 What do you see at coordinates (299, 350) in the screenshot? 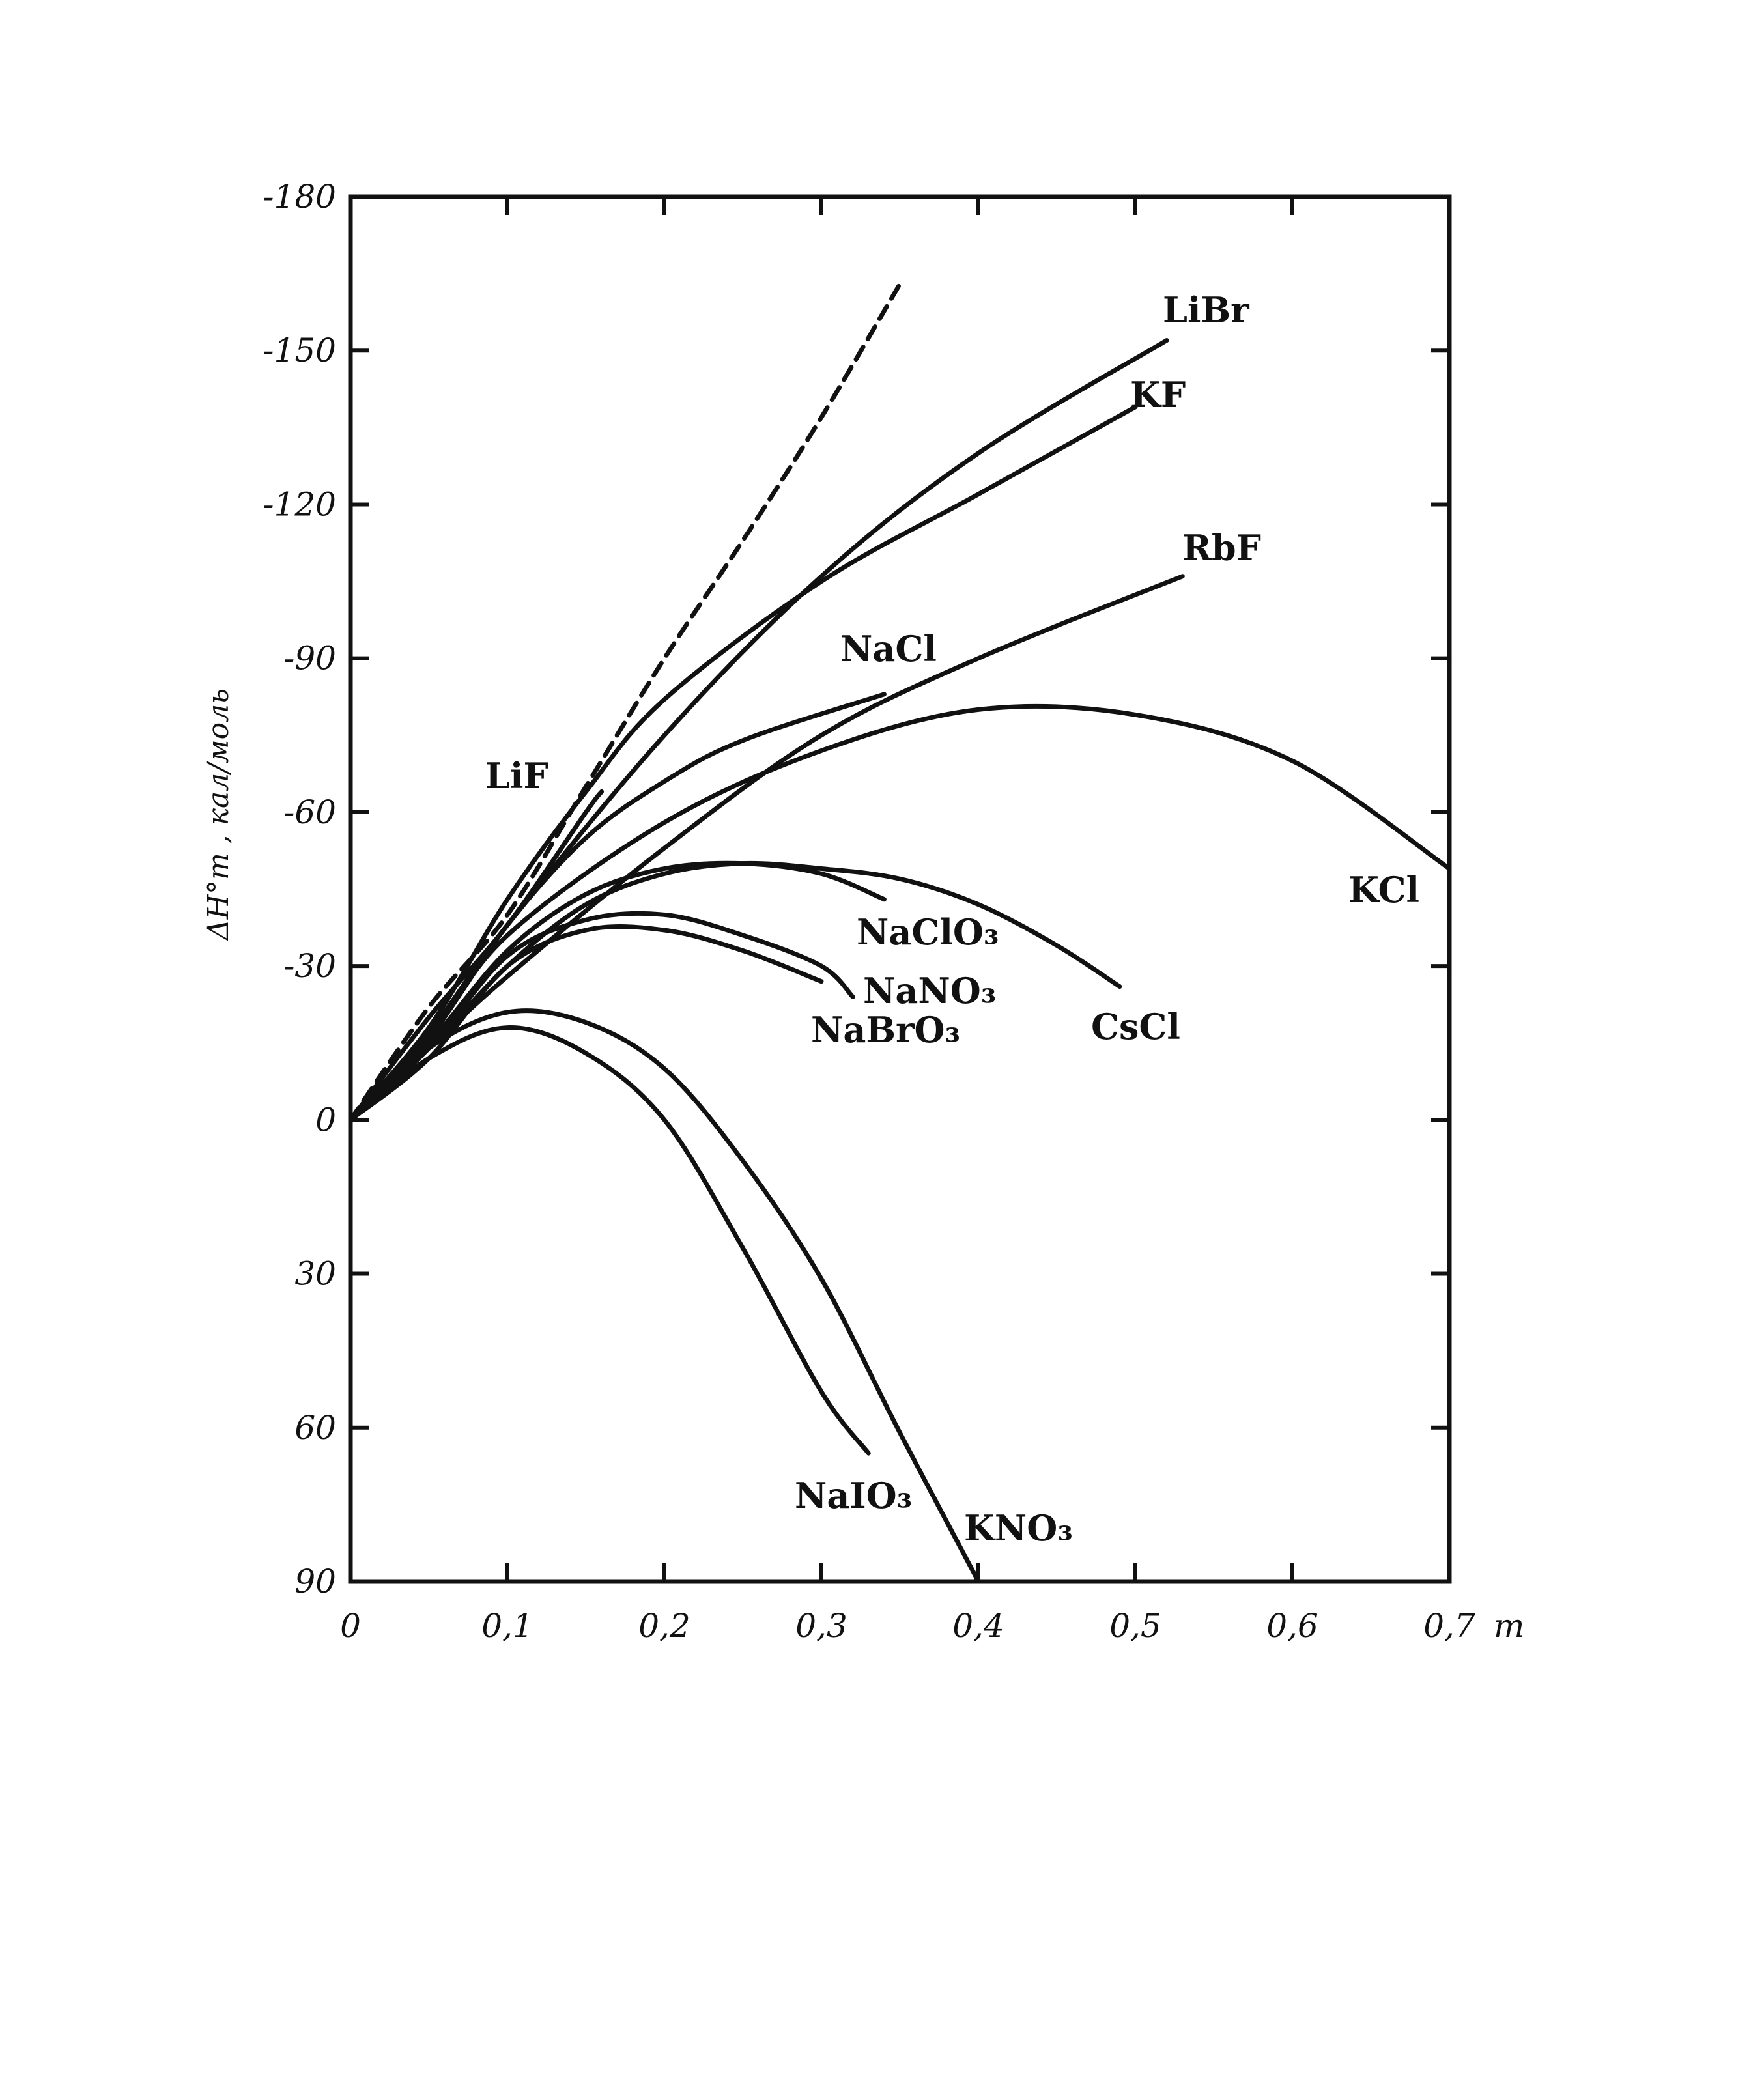
I see `y-tick-label: -150` at bounding box center [299, 350].